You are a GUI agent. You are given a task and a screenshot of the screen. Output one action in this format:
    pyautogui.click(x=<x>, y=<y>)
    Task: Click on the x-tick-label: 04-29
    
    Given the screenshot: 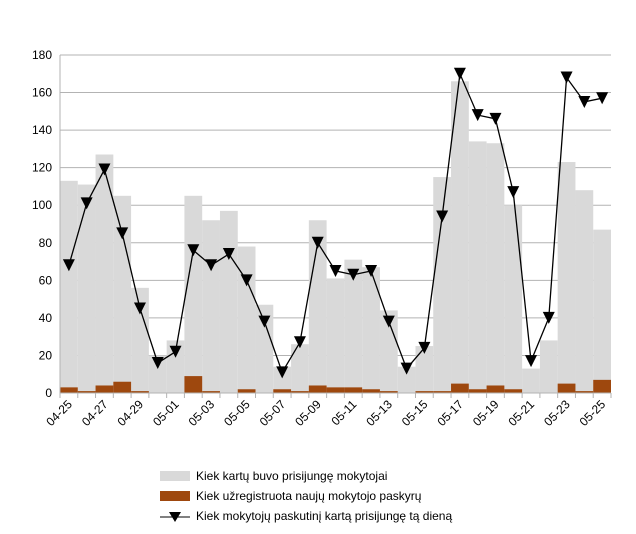 What is the action you would take?
    pyautogui.click(x=130, y=413)
    